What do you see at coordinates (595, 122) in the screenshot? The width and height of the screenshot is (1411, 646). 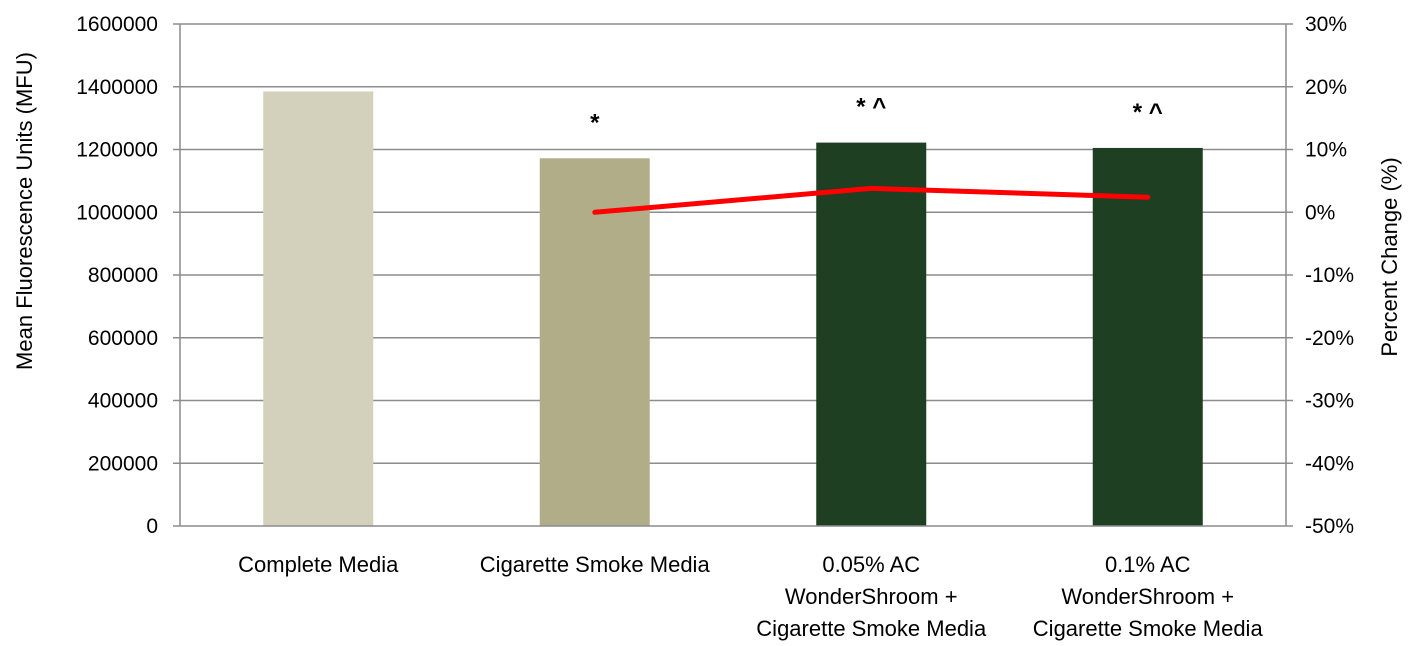 I see `significance-marker: *` at bounding box center [595, 122].